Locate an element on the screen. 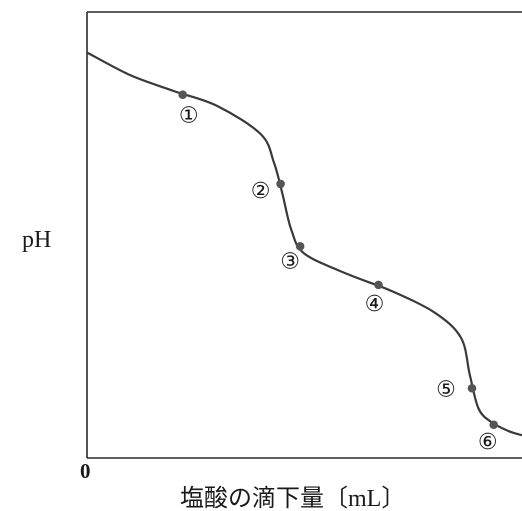 The width and height of the screenshot is (522, 511). point-label-3: ③ is located at coordinates (290, 261).